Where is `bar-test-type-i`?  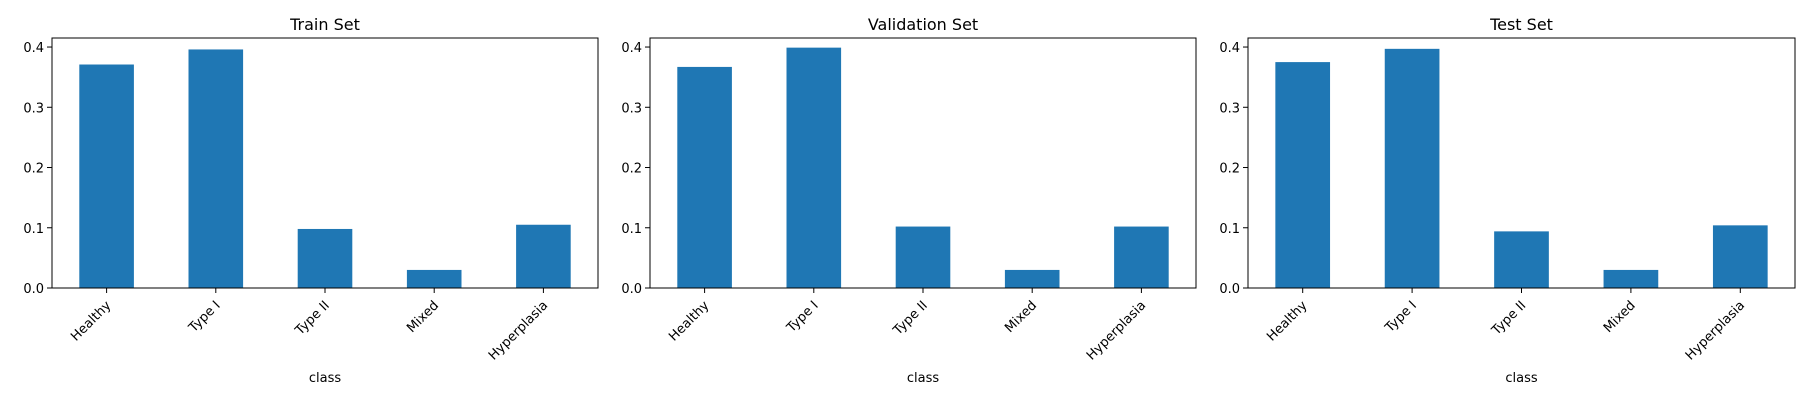
bar-test-type-i is located at coordinates (1412, 168).